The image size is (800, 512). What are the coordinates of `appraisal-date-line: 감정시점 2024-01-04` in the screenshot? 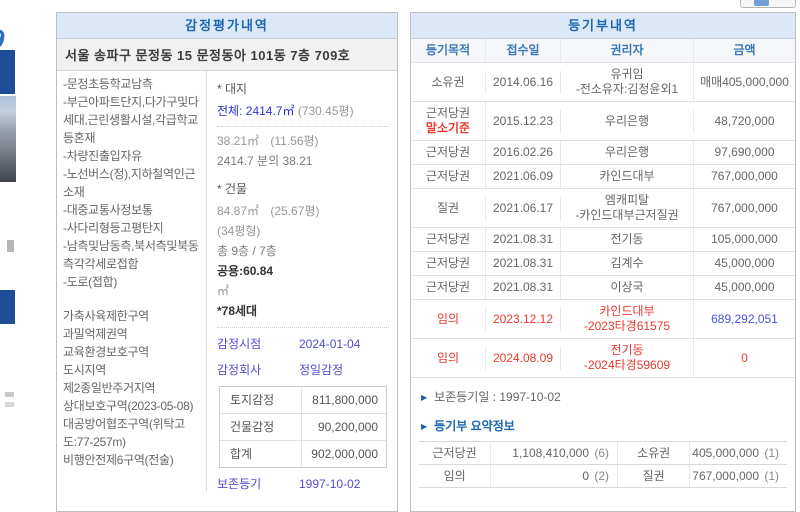 It's located at (303, 344).